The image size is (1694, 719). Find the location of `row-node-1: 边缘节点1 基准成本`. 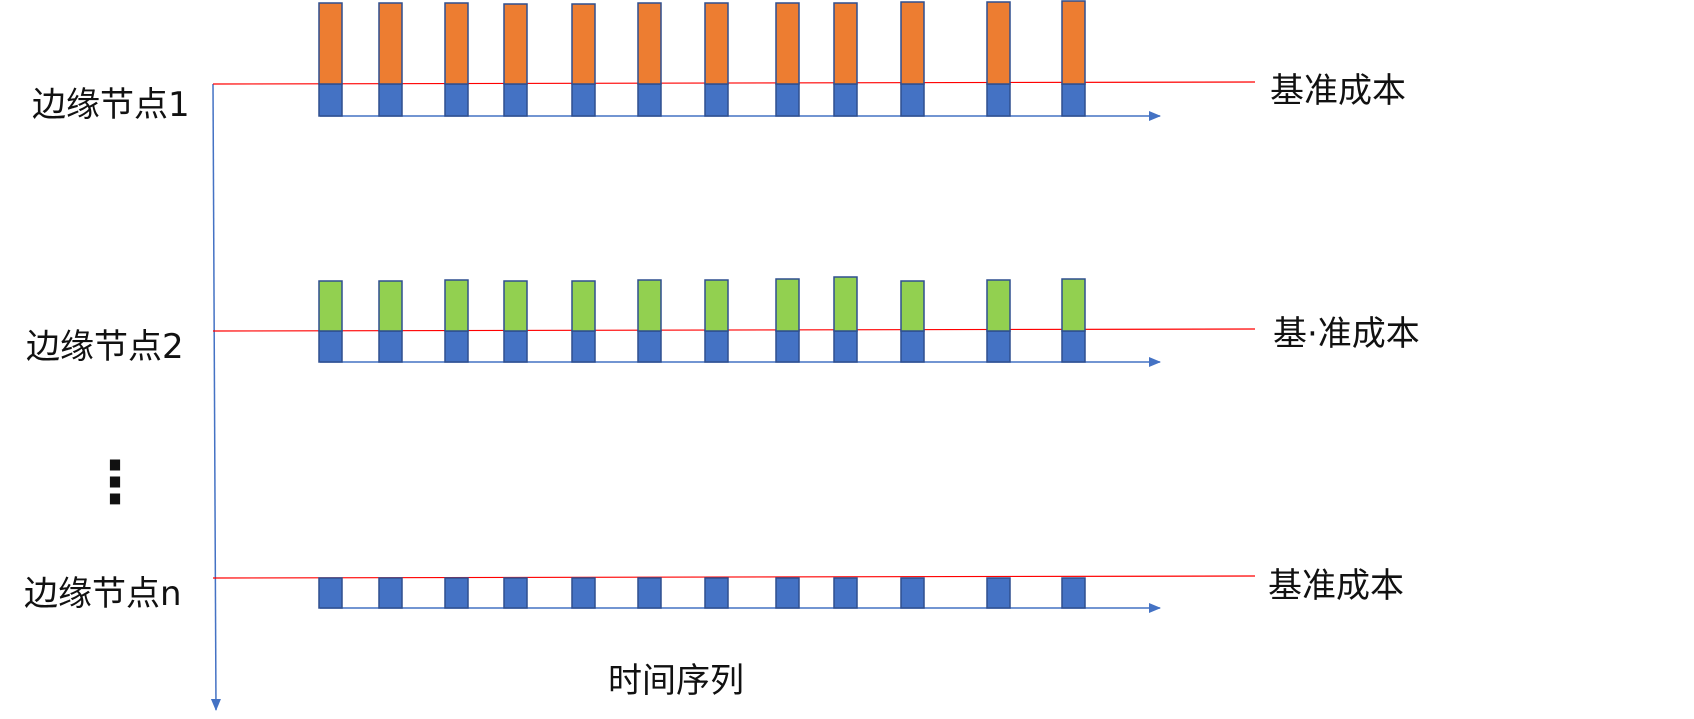

row-node-1: 边缘节点1 基准成本 is located at coordinates (719, 62).